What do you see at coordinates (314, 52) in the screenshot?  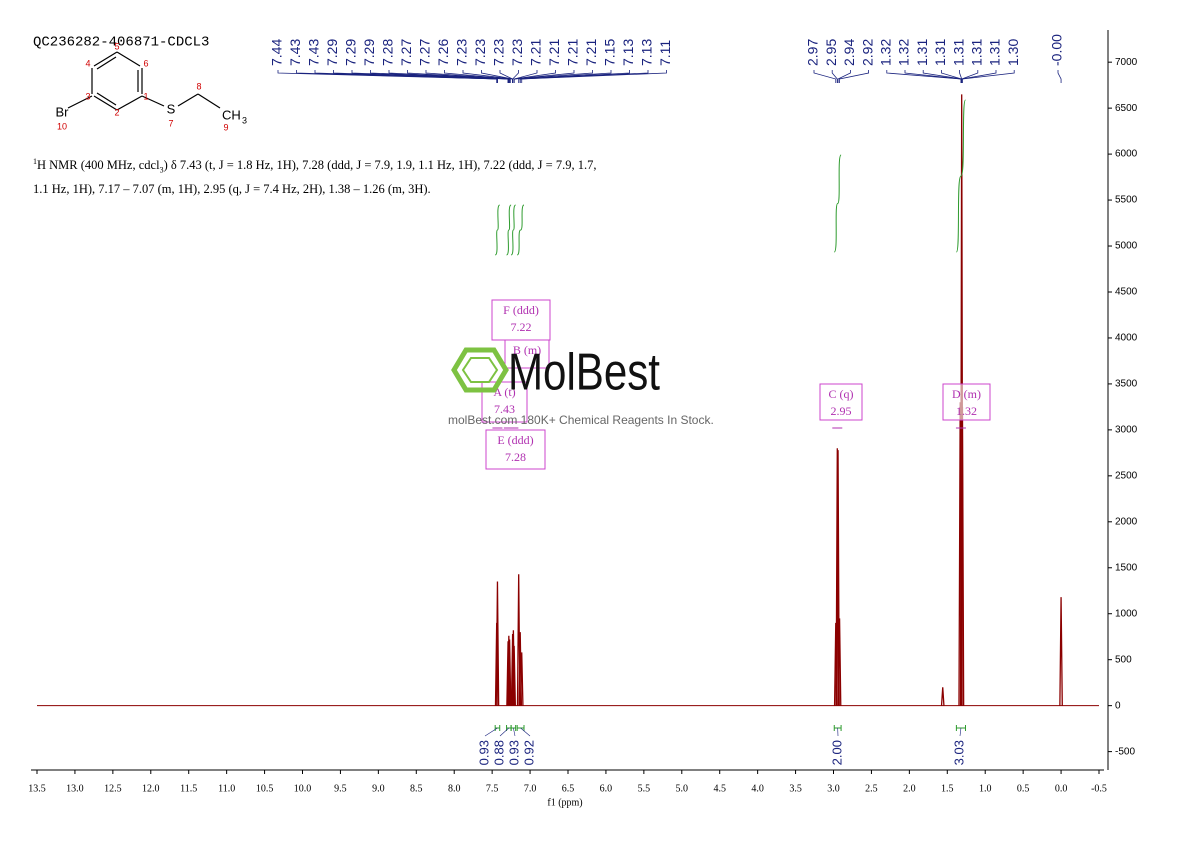 I see `peak-label: 7.43` at bounding box center [314, 52].